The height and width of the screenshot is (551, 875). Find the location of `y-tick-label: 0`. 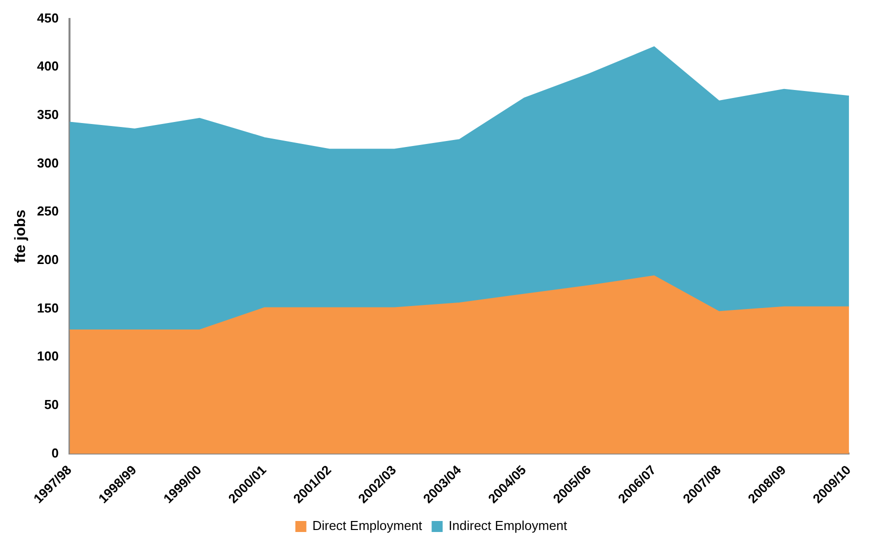

y-tick-label: 0 is located at coordinates (55, 452).